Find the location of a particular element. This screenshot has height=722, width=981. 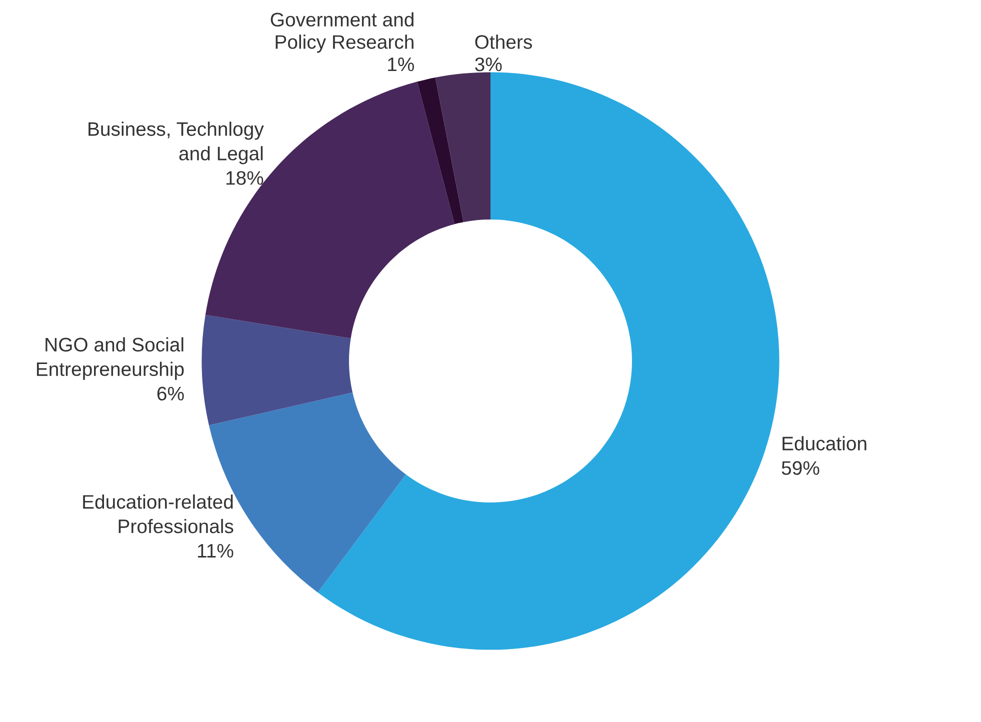

slice-label: Business, Technlogy and Legal is located at coordinates (176, 143).